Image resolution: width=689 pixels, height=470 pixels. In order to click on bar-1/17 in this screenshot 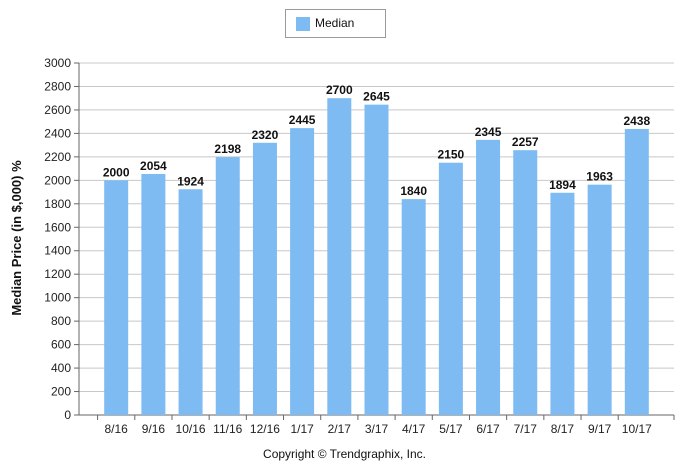, I will do `click(302, 271)`.